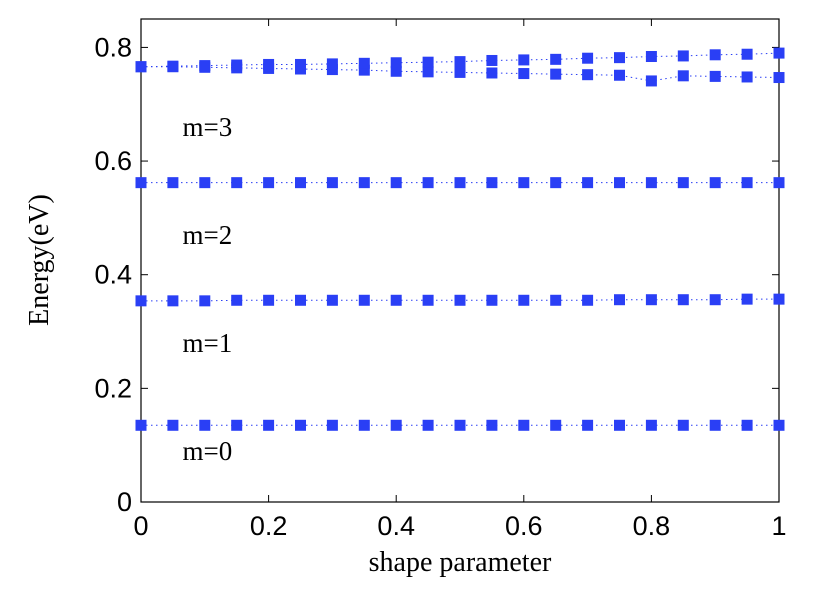  I want to click on annotation-label: m=2, so click(207, 235).